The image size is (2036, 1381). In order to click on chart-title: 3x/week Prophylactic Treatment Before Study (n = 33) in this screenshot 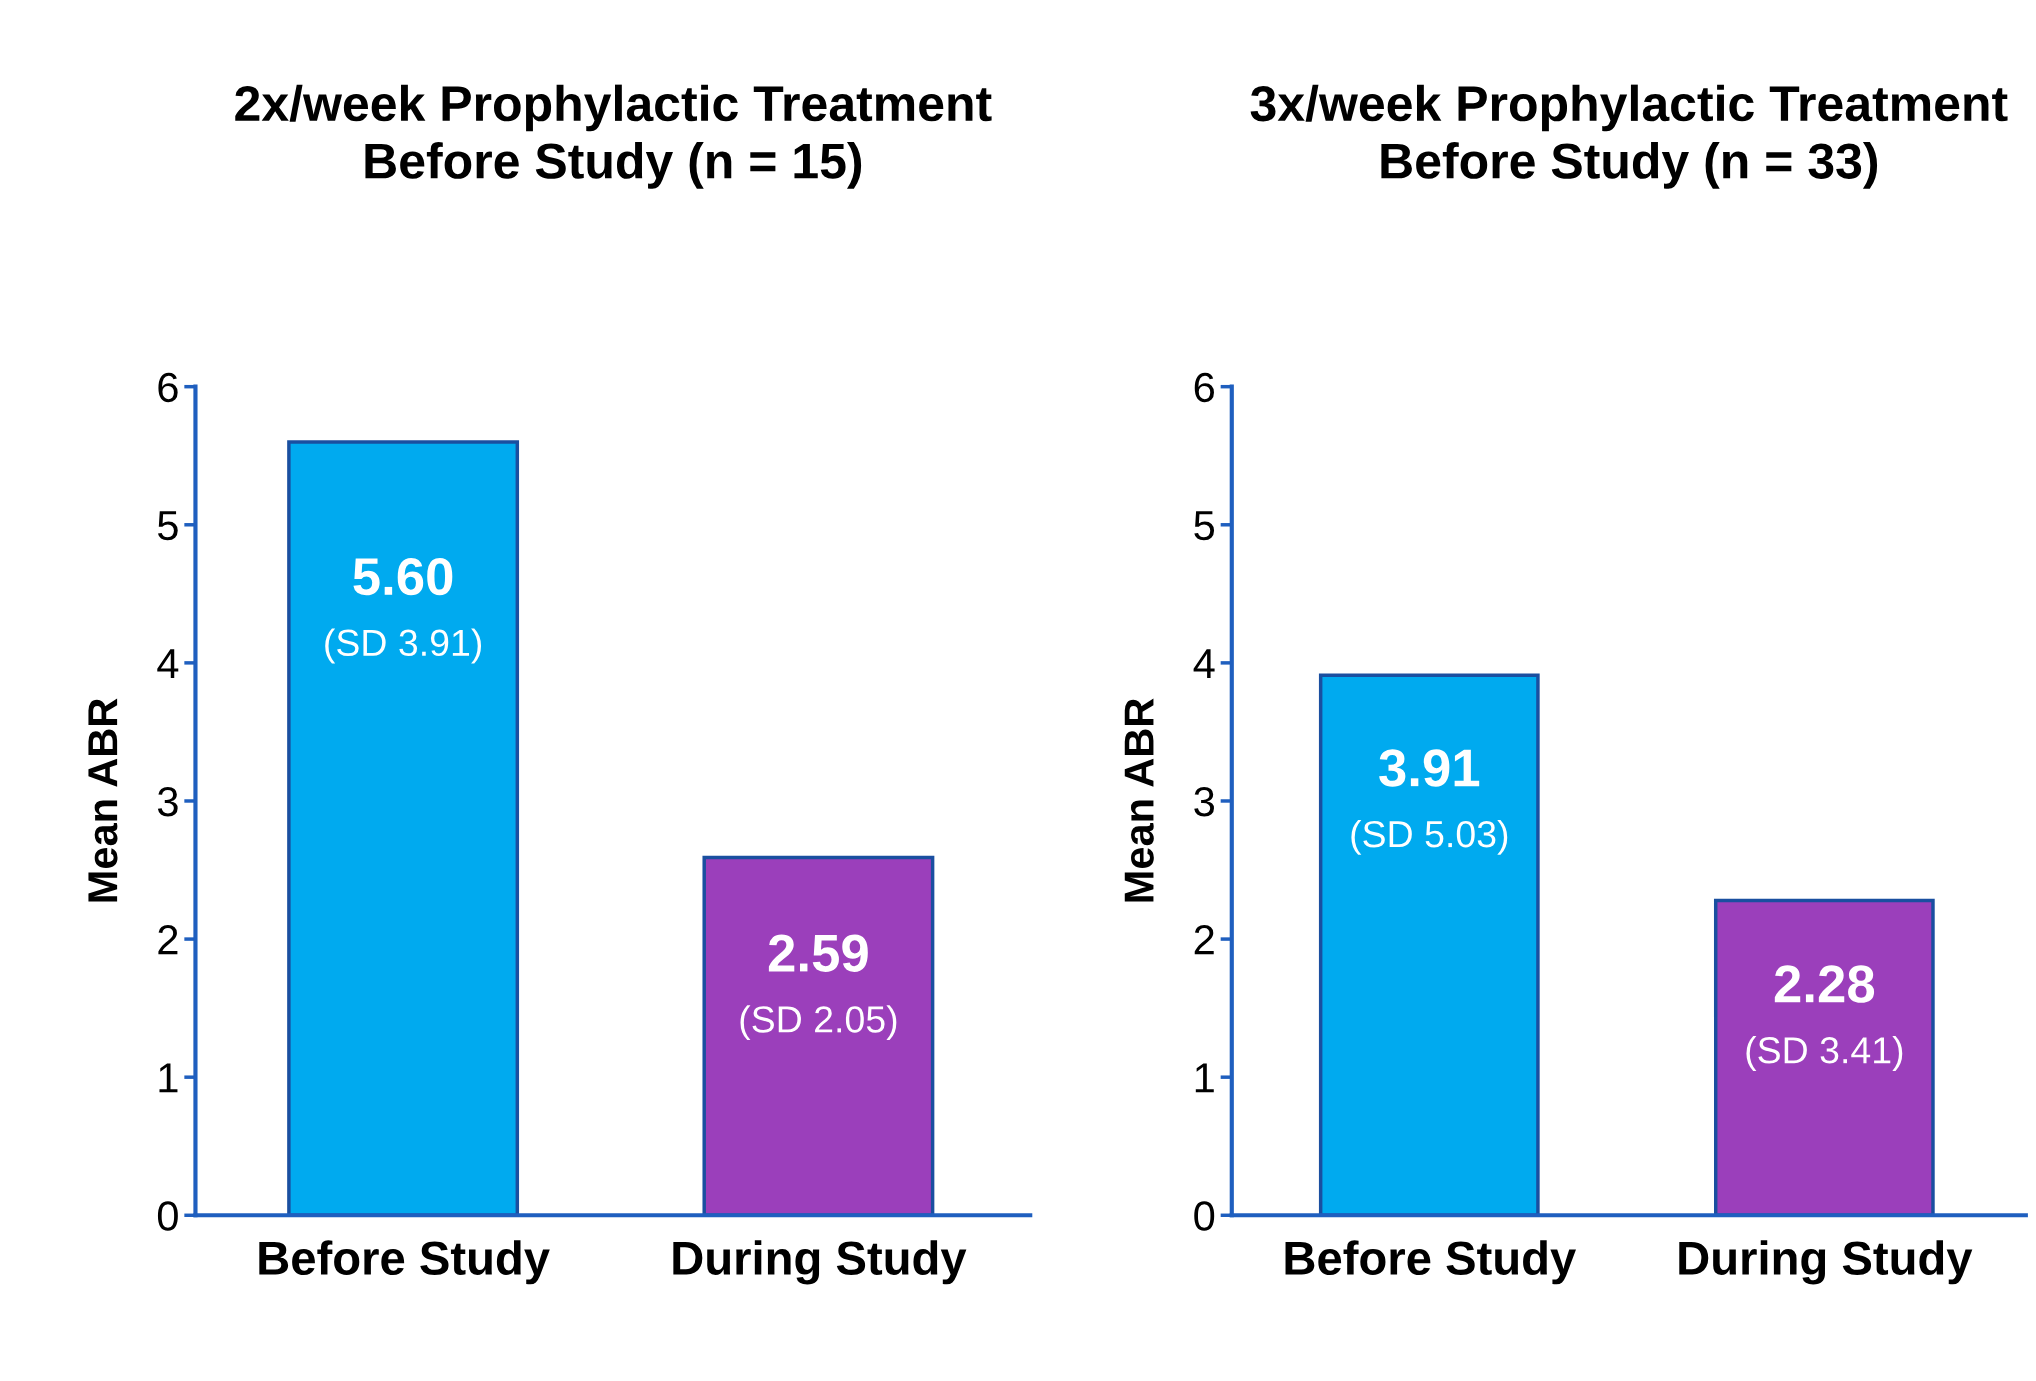, I will do `click(1629, 136)`.